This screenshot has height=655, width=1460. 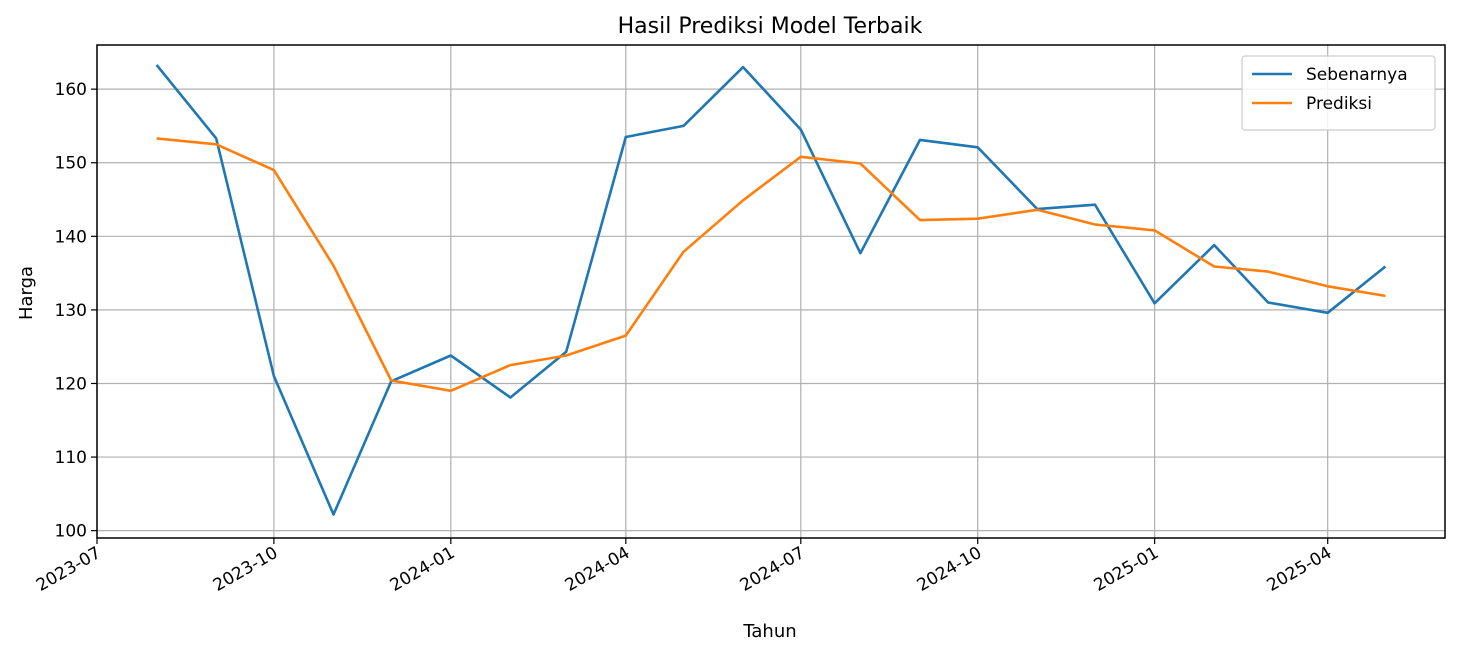 What do you see at coordinates (1300, 569) in the screenshot?
I see `x-tick-label: 2025-04` at bounding box center [1300, 569].